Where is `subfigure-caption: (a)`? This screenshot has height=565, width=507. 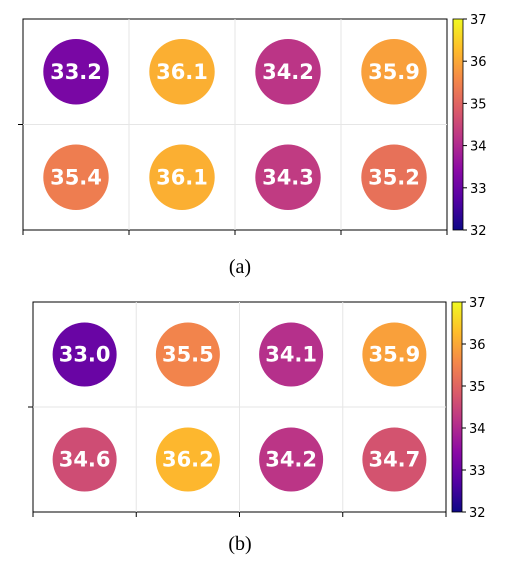
subfigure-caption: (a) is located at coordinates (240, 267).